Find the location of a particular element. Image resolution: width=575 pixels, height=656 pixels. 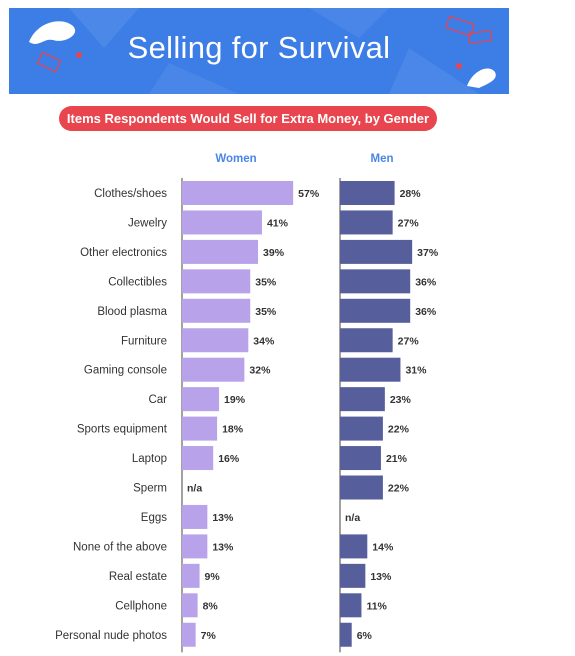

category-label: Personal nude photos is located at coordinates (111, 636).